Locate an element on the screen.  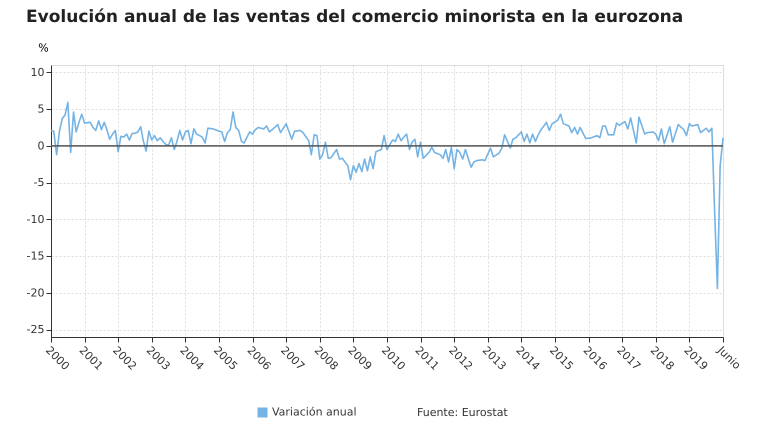
y-tick-label: -5 is located at coordinates (39, 183).